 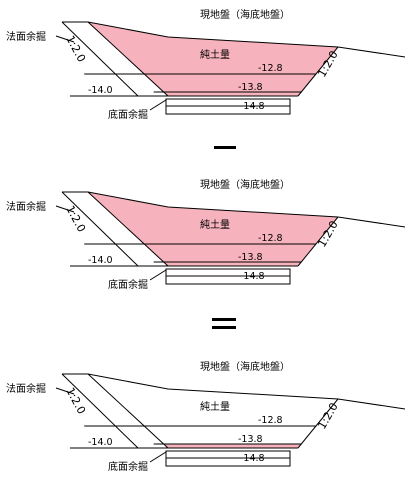 I want to click on bottom-strip-fill, so click(x=232, y=446).